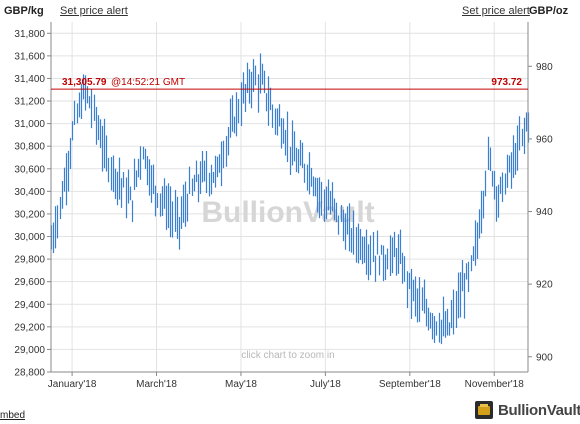  What do you see at coordinates (29, 79) in the screenshot?
I see `left-tick-label: 31,400` at bounding box center [29, 79].